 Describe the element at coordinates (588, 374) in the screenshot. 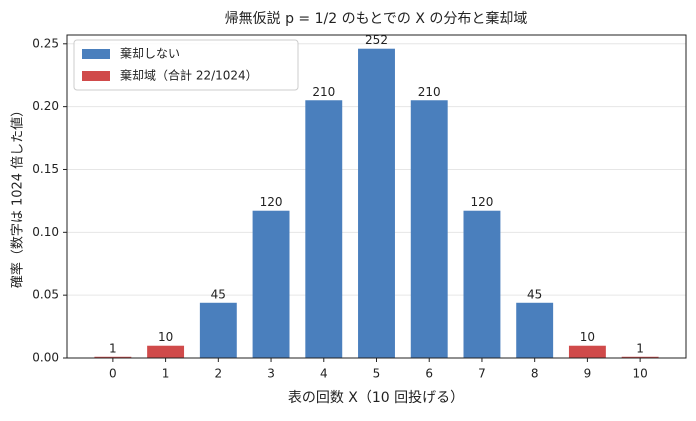

I see `x-tick-label: 9` at that location.